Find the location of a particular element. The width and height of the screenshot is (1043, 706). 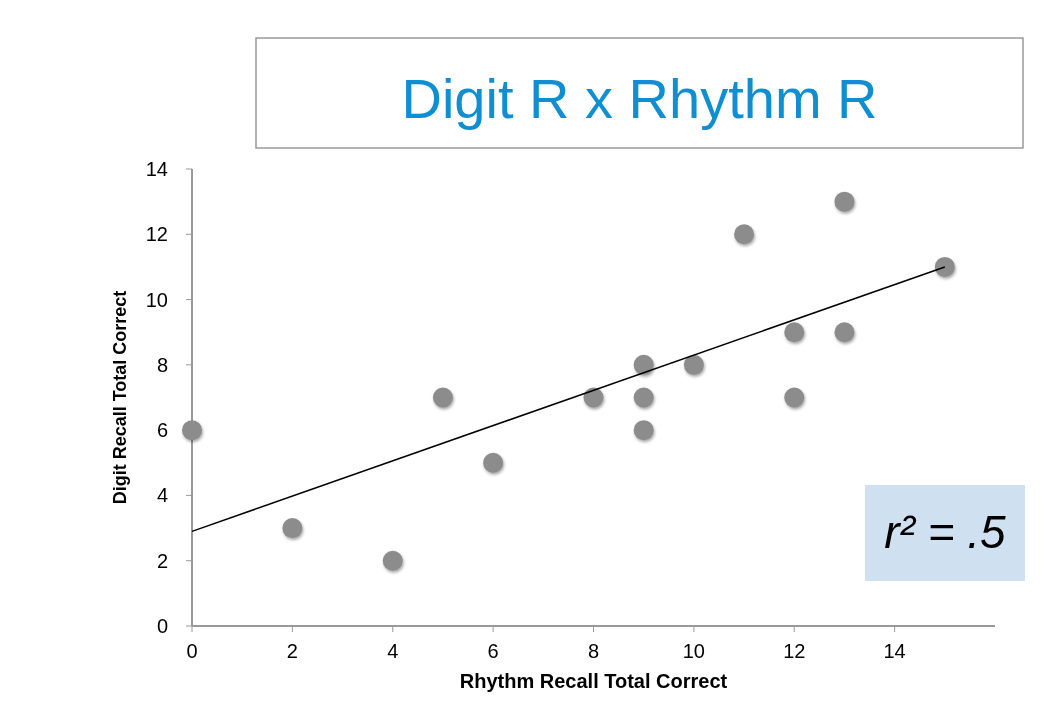

y-tick-label: 6 is located at coordinates (162, 430).